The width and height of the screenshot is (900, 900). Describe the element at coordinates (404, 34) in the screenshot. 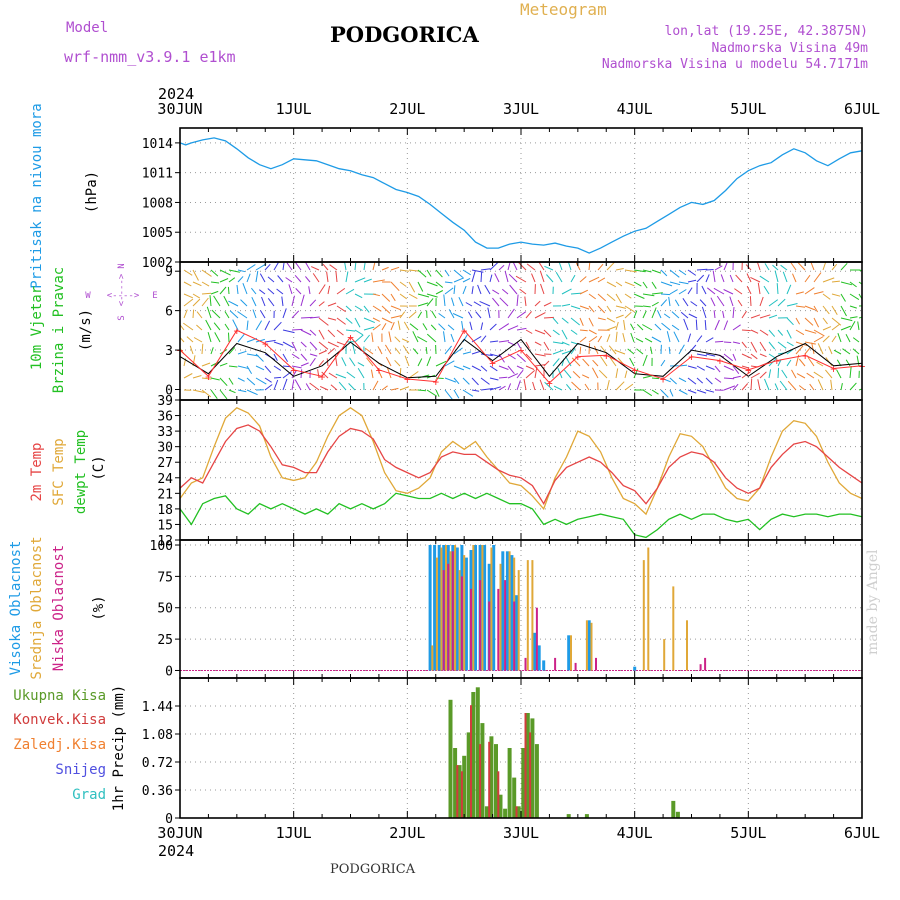

I see `page-title: PODGORICA` at that location.